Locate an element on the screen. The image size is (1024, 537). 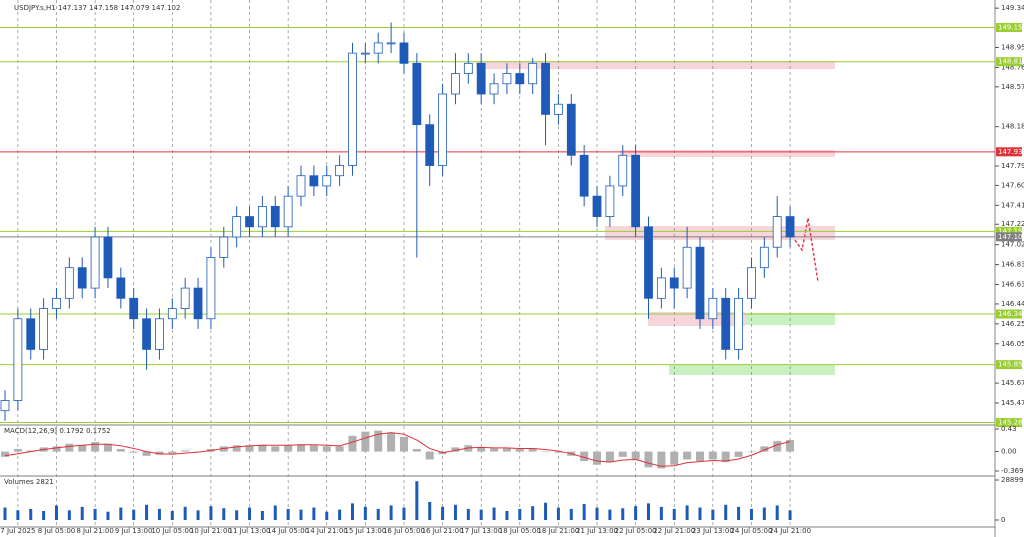
y-tick-label: 146.055 is located at coordinates (1012, 344).